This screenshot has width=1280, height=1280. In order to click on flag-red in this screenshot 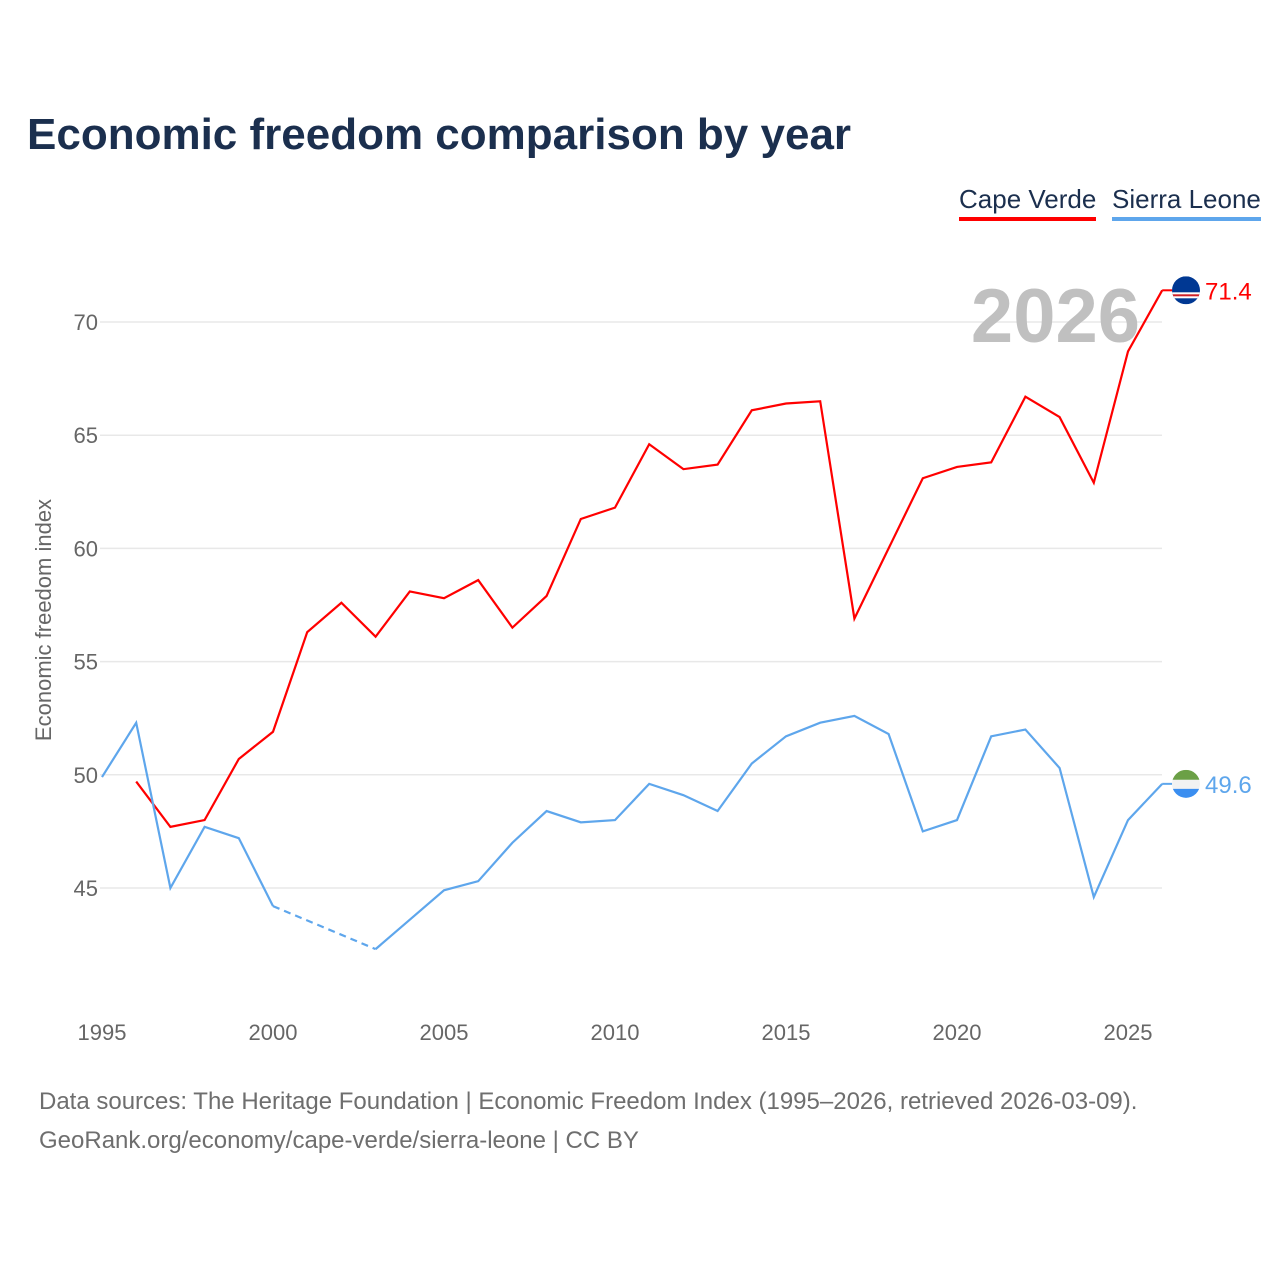, I will do `click(1186, 295)`.